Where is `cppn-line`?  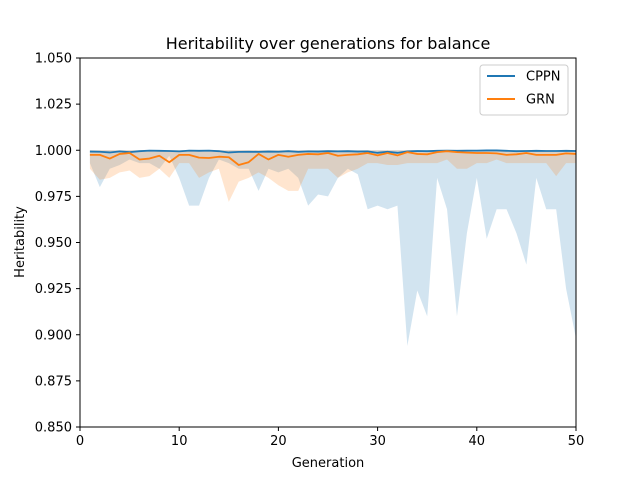 cppn-line is located at coordinates (333, 151).